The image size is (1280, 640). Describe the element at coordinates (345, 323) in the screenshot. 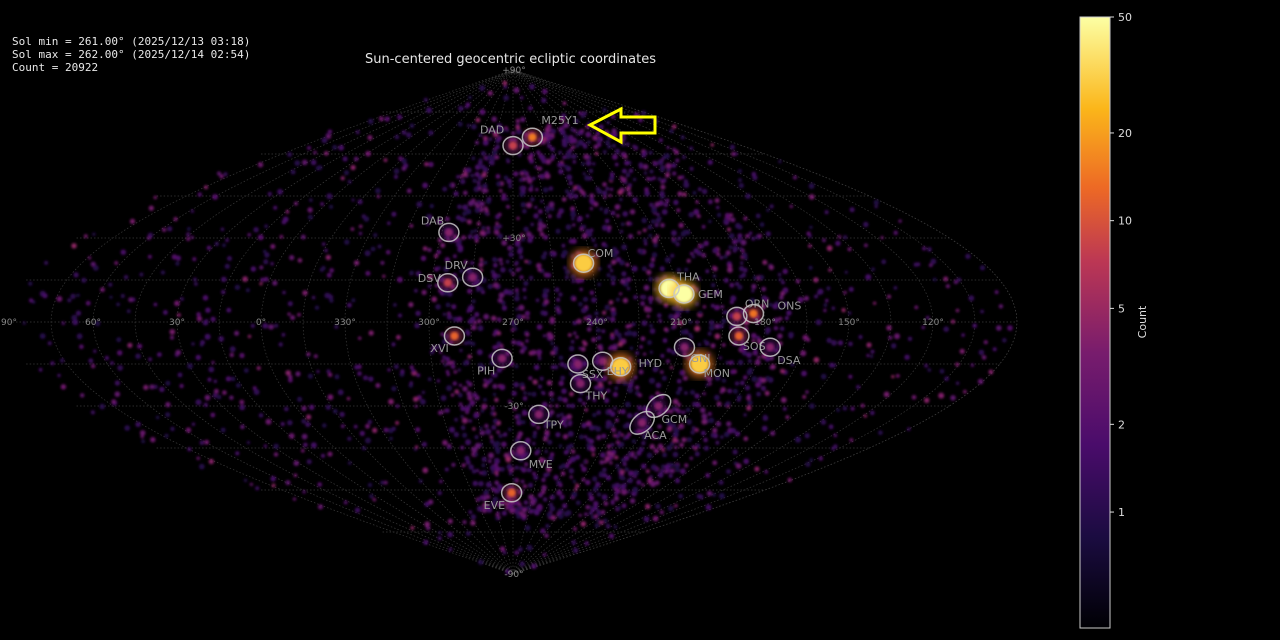

I see `lon-tick-label: 330°` at that location.